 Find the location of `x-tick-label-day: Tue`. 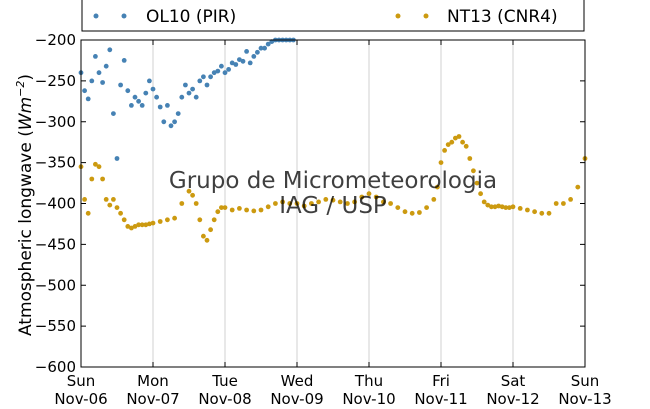

x-tick-label-day: Tue is located at coordinates (224, 381).